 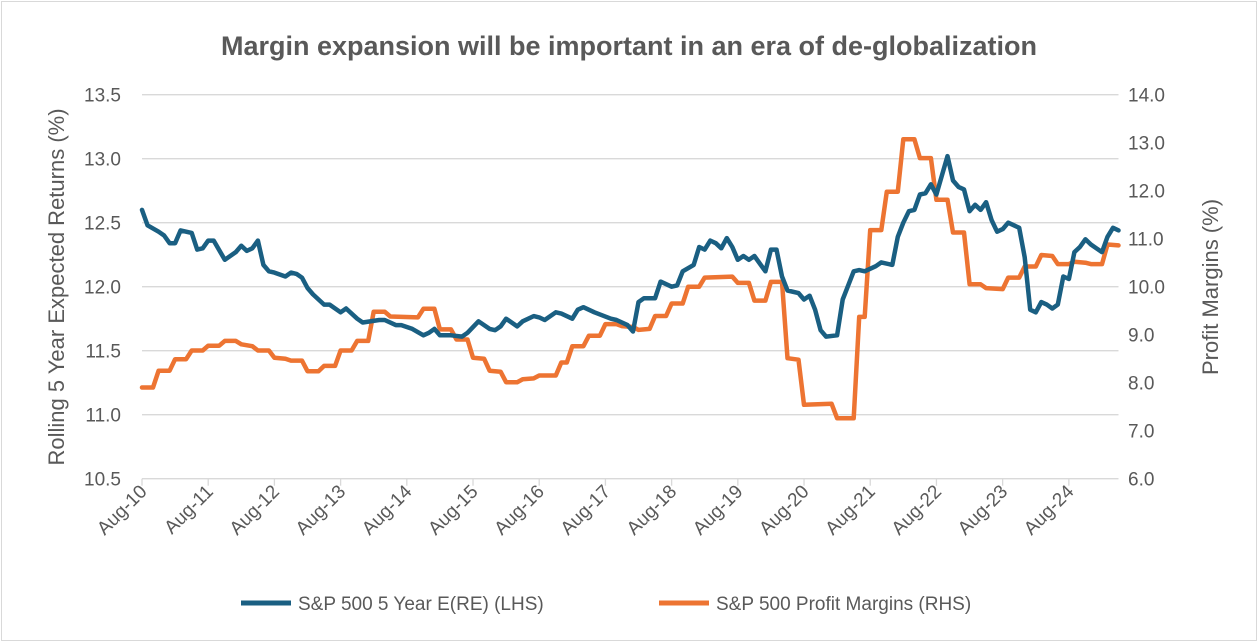 I want to click on legend-label-expected-returns: S&P 500 5 Year E(RE) (LHS), so click(x=421, y=604).